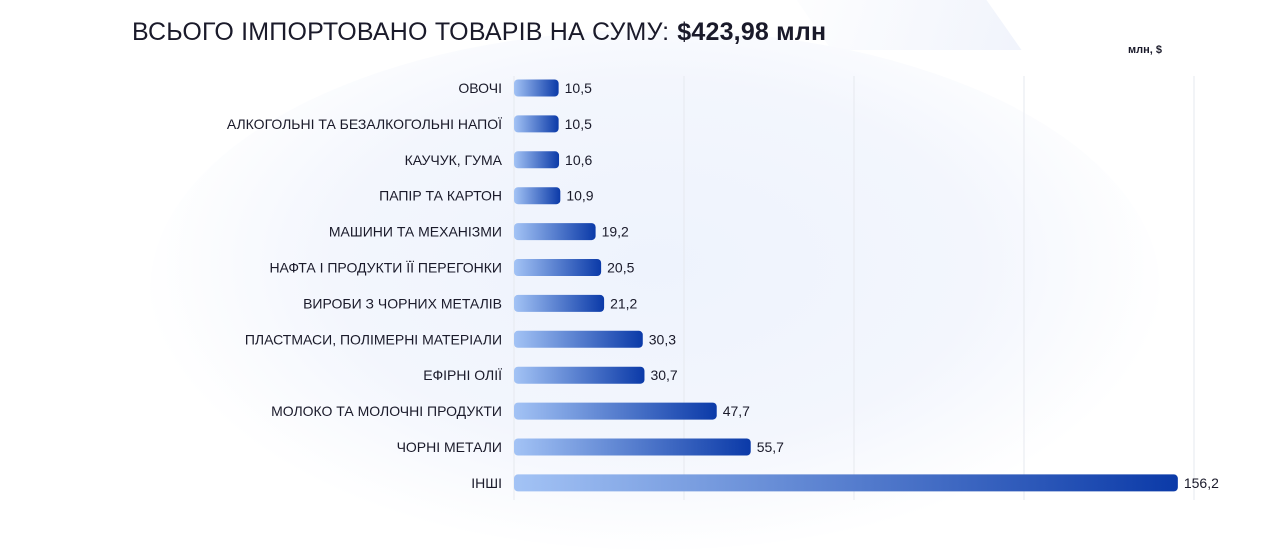 Image resolution: width=1280 pixels, height=550 pixels. Describe the element at coordinates (449, 447) in the screenshot. I see `category-label: ЧОРНІ МЕТАЛИ` at that location.